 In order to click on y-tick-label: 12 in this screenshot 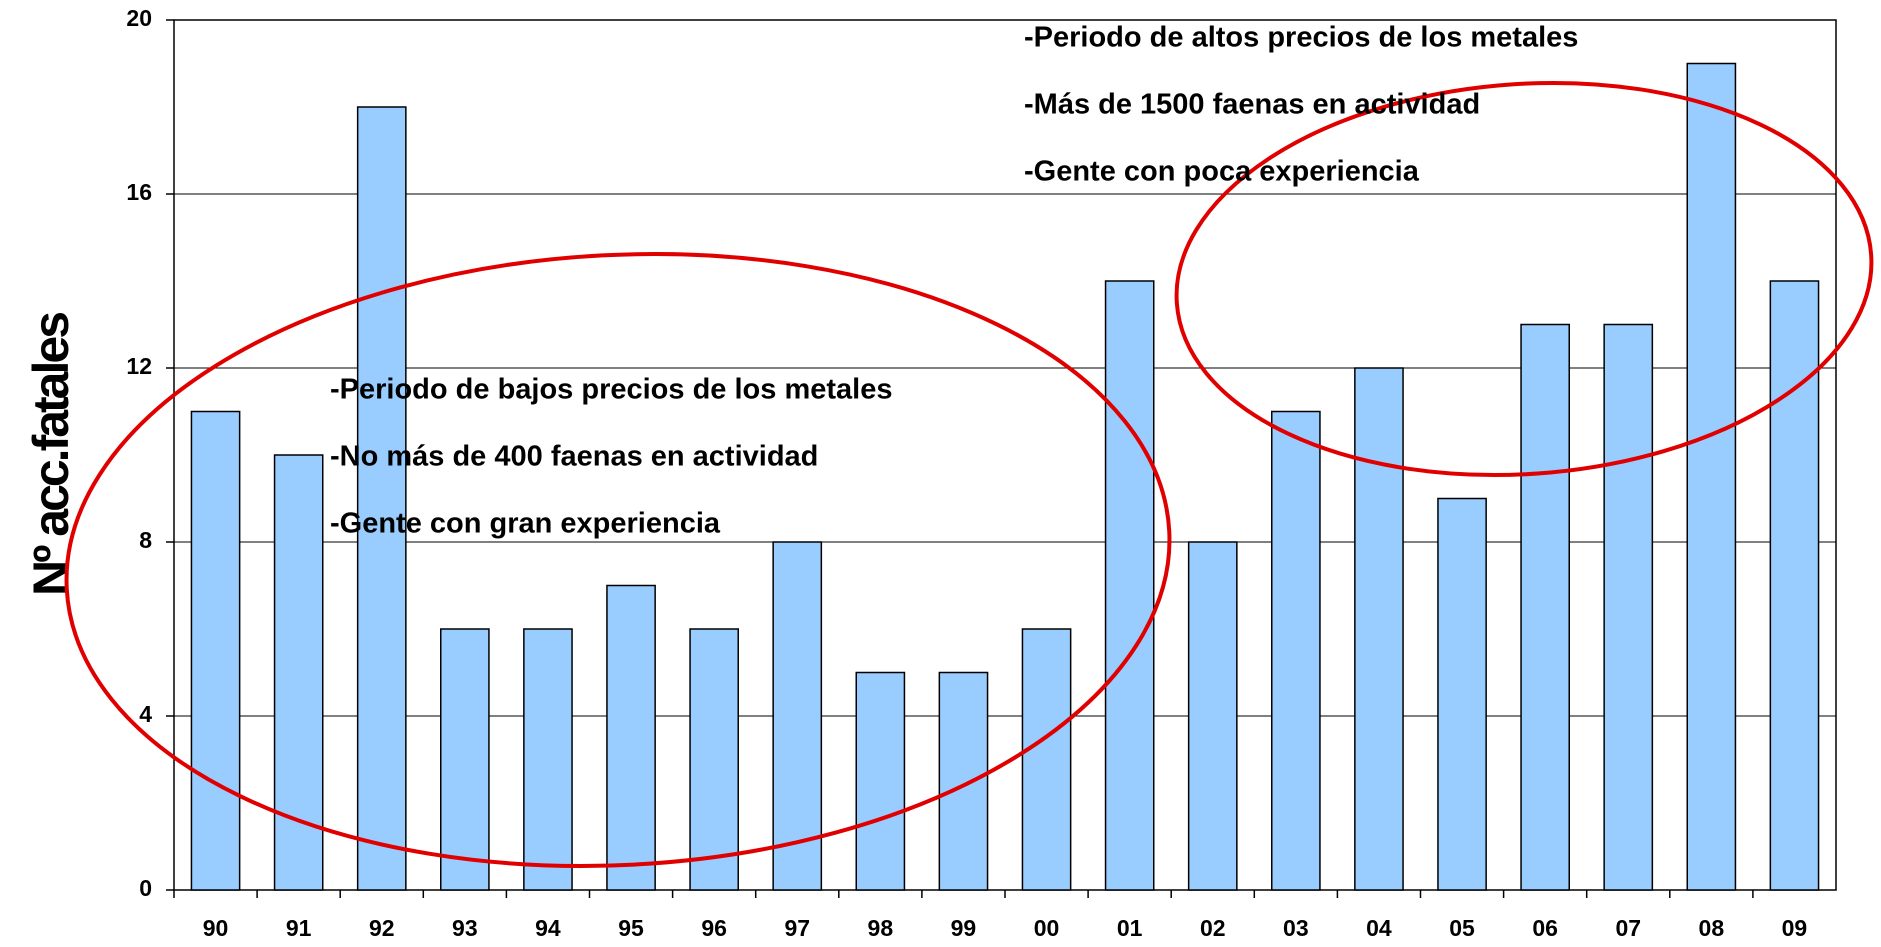, I will do `click(139, 366)`.